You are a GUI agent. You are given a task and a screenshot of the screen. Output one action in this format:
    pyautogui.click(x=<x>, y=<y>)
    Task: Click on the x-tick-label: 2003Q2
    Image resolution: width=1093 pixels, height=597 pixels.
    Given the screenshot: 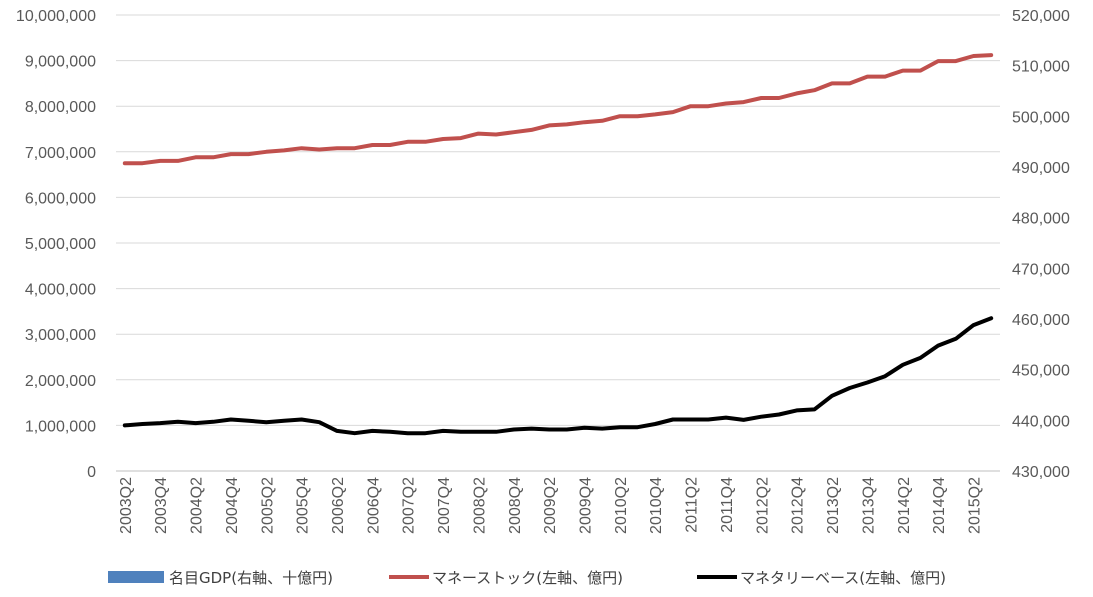 What is the action you would take?
    pyautogui.click(x=126, y=505)
    